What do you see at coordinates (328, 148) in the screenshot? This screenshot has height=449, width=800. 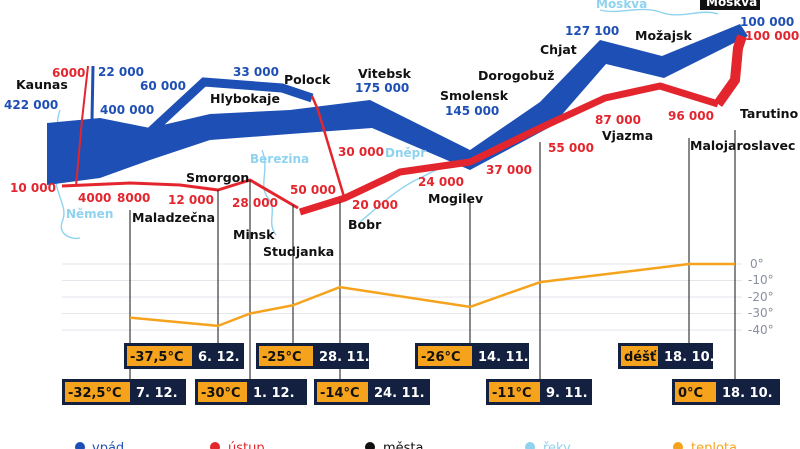 I see `retreat-bobr-branch` at bounding box center [328, 148].